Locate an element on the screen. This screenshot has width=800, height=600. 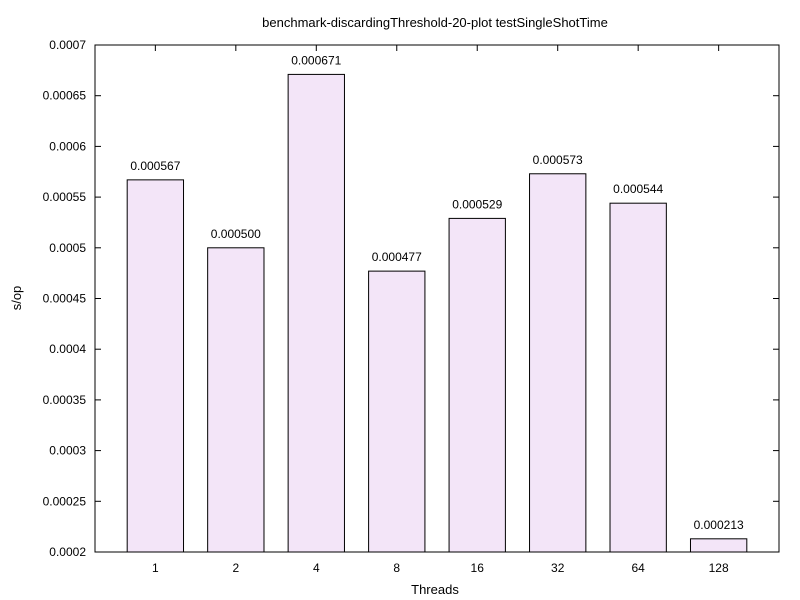
y-tick-label: 0.0006 is located at coordinates (67, 146).